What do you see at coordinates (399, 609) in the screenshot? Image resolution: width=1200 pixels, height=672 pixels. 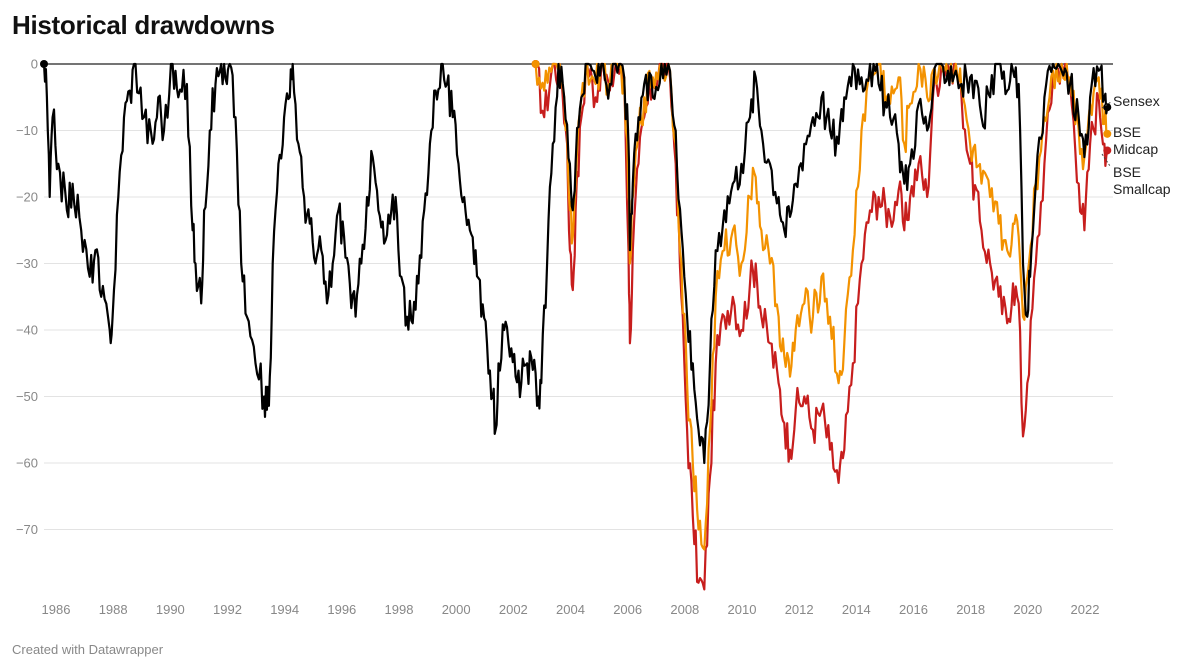 I see `x-tick-label: 1998` at bounding box center [399, 609].